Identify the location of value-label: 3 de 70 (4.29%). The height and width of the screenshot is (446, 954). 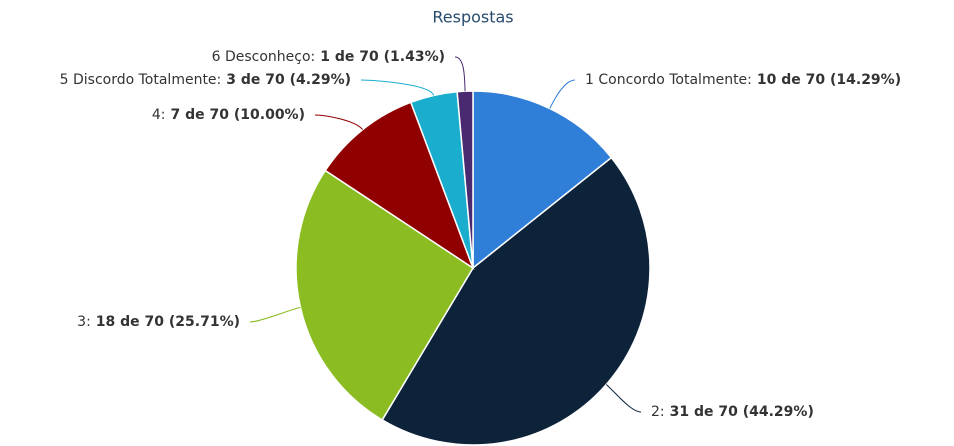
(288, 80).